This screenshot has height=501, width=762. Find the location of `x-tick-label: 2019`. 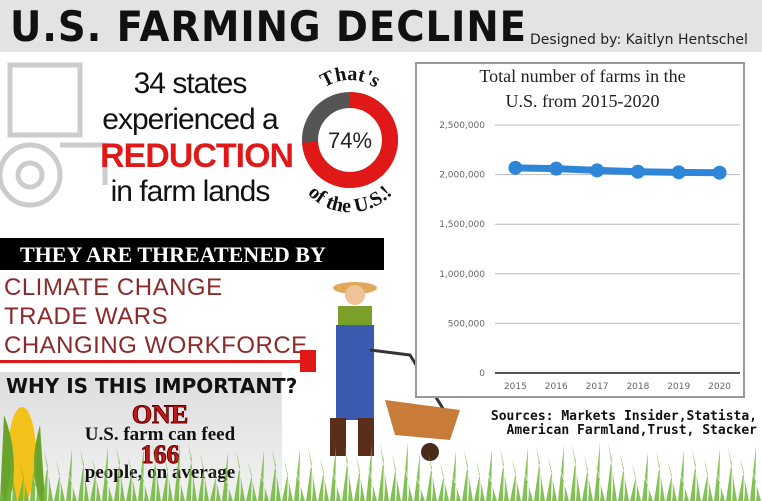

x-tick-label: 2019 is located at coordinates (678, 387).